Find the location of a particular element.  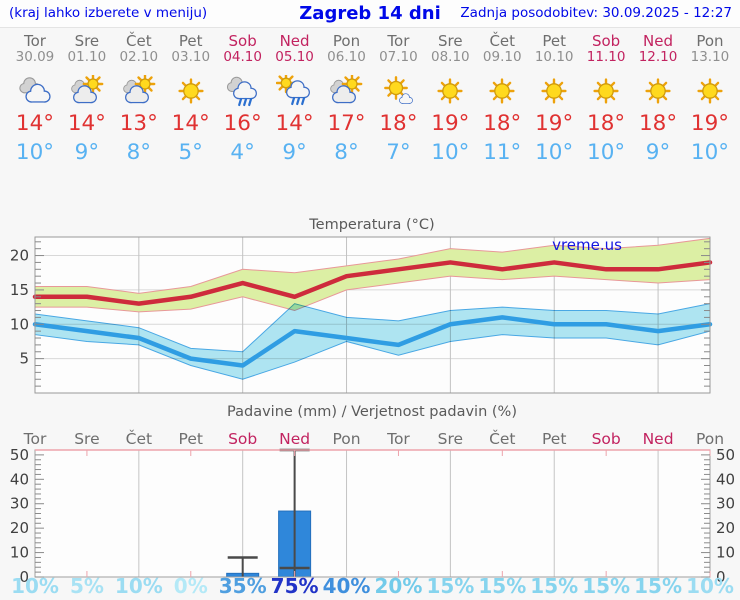

precip-day-label: Tor is located at coordinates (398, 439).